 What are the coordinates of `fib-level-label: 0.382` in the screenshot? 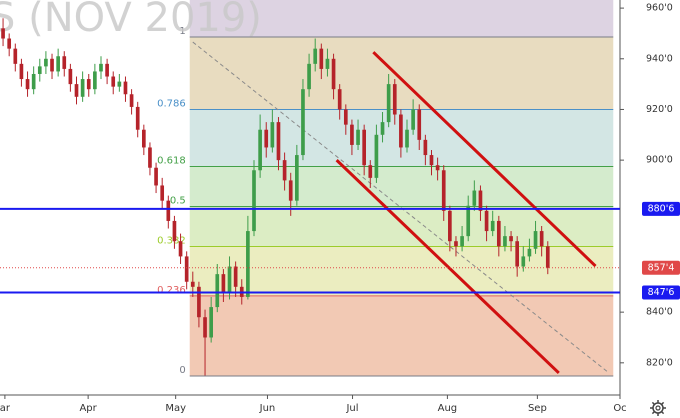 It's located at (171, 241).